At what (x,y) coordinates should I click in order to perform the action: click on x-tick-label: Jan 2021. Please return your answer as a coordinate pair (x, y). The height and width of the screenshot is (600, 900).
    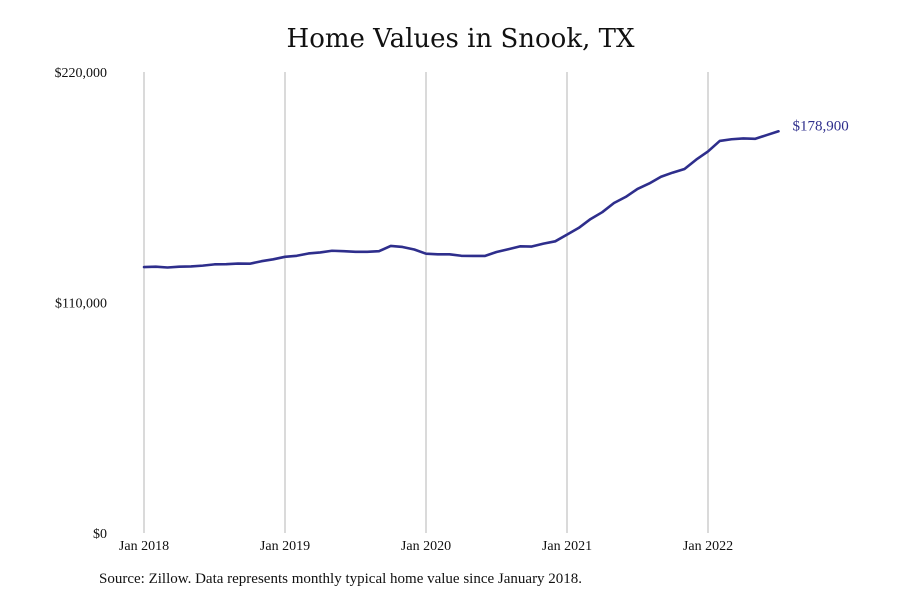
    Looking at the image, I should click on (567, 546).